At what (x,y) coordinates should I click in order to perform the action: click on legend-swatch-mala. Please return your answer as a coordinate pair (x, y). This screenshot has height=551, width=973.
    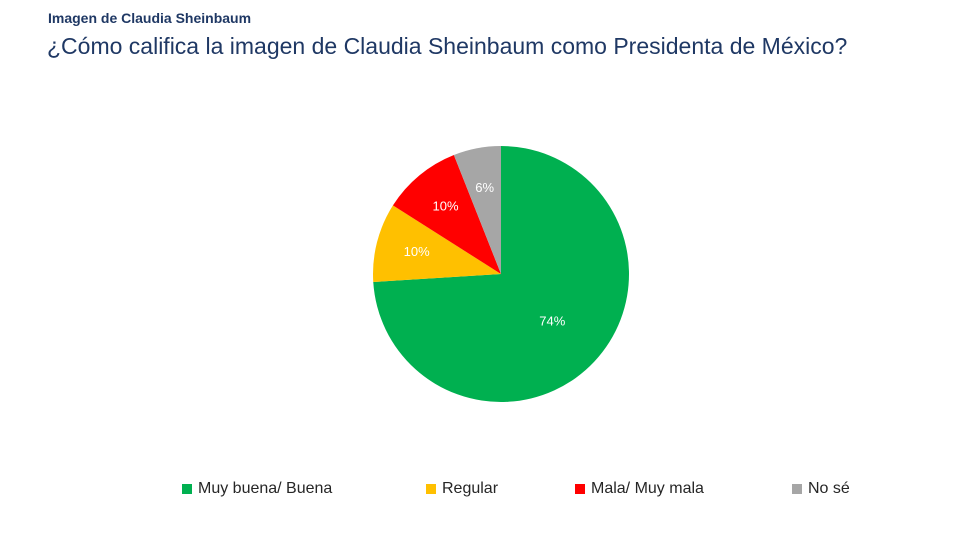
    Looking at the image, I should click on (580, 489).